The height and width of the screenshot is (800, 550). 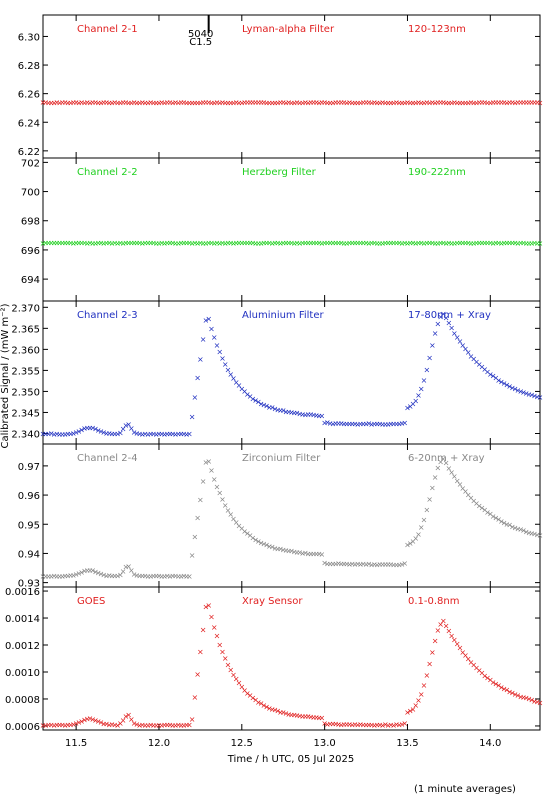 What do you see at coordinates (29, 467) in the screenshot?
I see `y-tick-label: 0.97` at bounding box center [29, 467].